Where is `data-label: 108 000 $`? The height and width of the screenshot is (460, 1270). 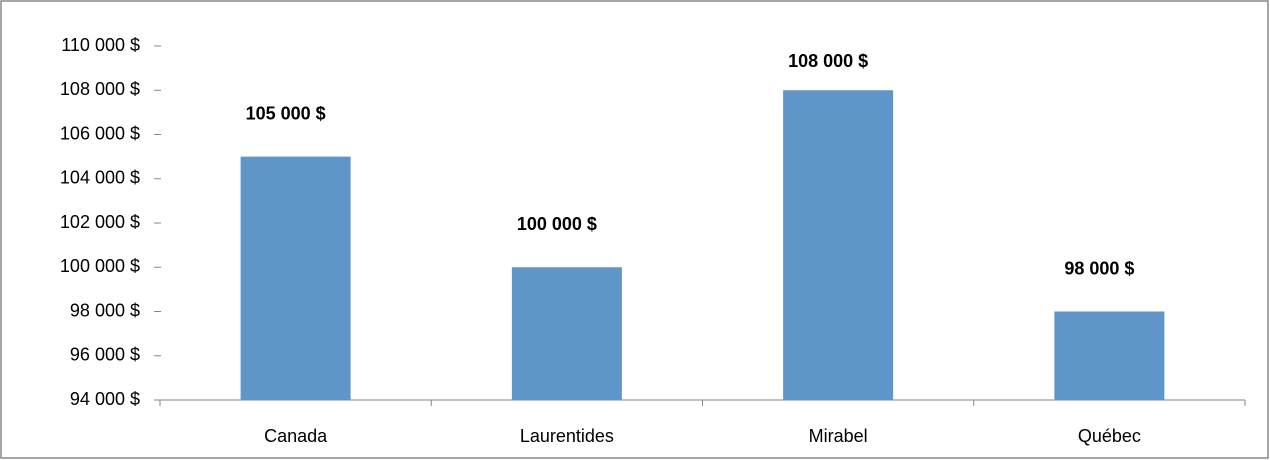
data-label: 108 000 $ is located at coordinates (828, 61).